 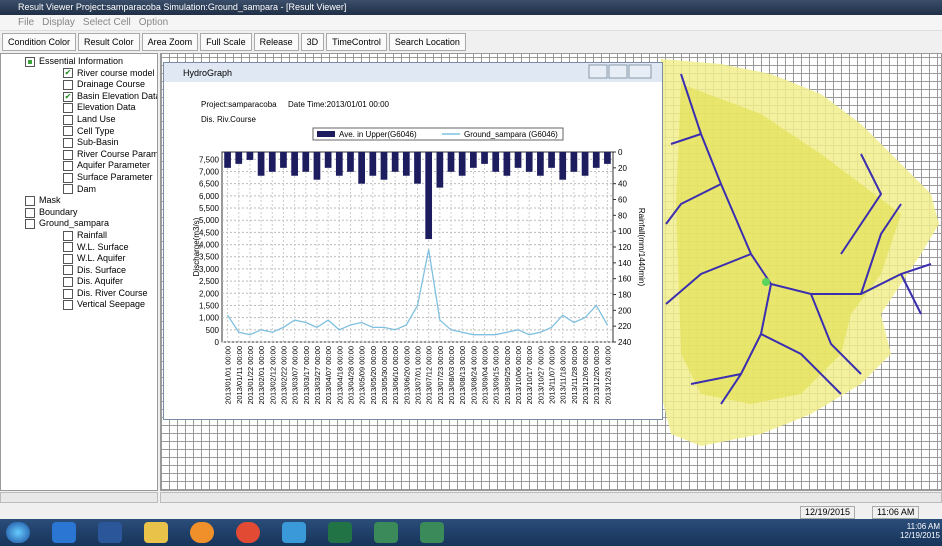 What do you see at coordinates (209, 208) in the screenshot?
I see `y-tick-label: 5,500` at bounding box center [209, 208].